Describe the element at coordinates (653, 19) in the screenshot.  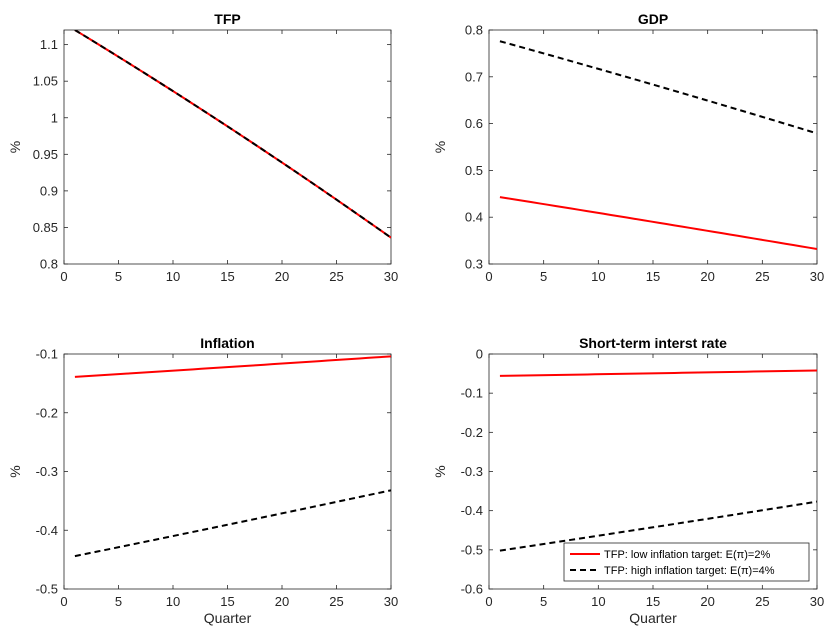
I see `chart-title: GDP` at that location.